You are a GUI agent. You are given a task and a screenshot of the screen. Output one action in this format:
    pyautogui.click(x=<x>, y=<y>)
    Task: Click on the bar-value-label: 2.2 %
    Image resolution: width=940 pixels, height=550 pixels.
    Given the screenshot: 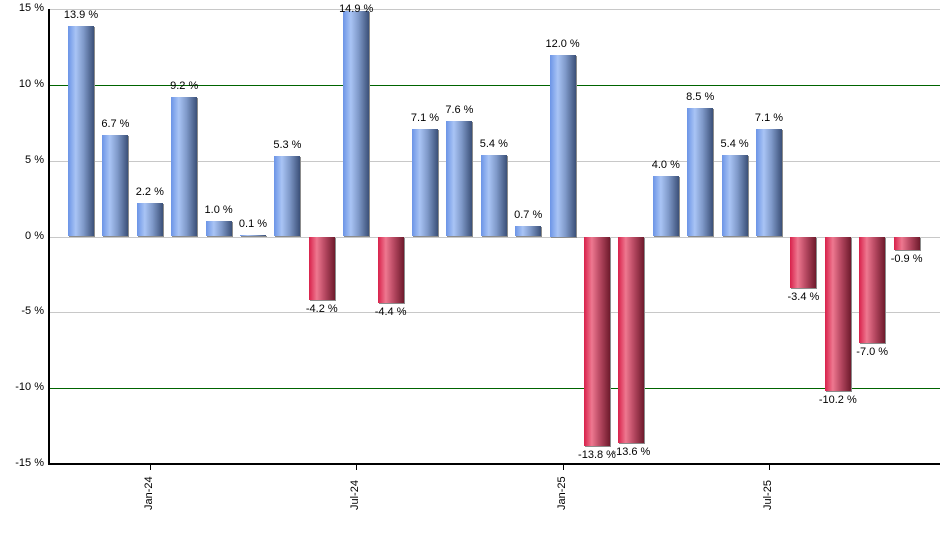 What is the action you would take?
    pyautogui.click(x=149, y=192)
    